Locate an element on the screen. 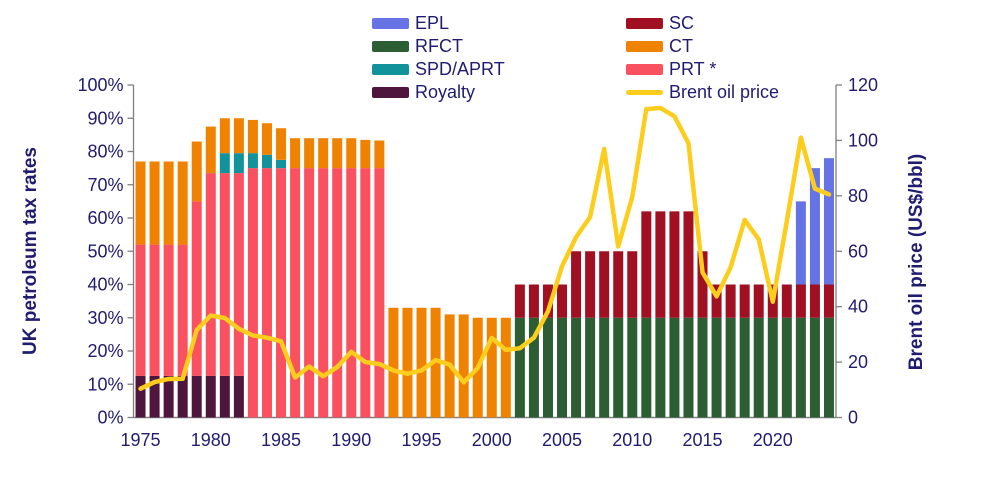 The width and height of the screenshot is (991, 483). x-axis-tick-label: 1980 is located at coordinates (211, 440).